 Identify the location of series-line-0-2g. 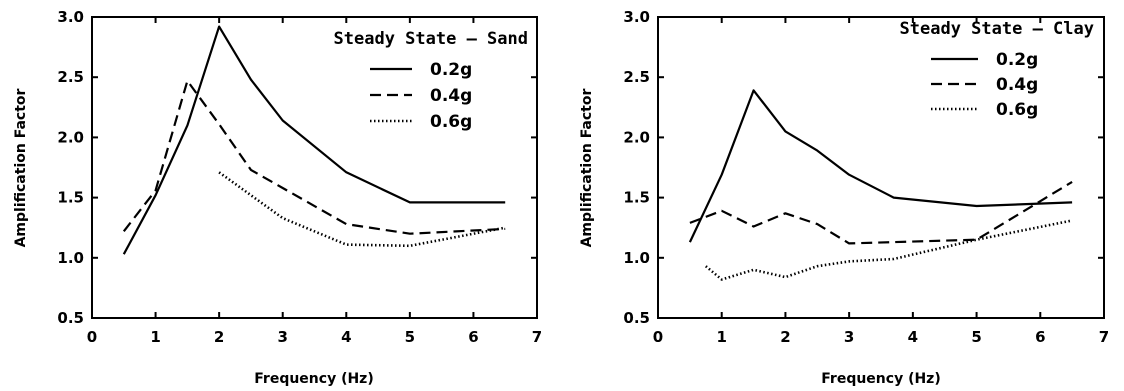
(880, 166).